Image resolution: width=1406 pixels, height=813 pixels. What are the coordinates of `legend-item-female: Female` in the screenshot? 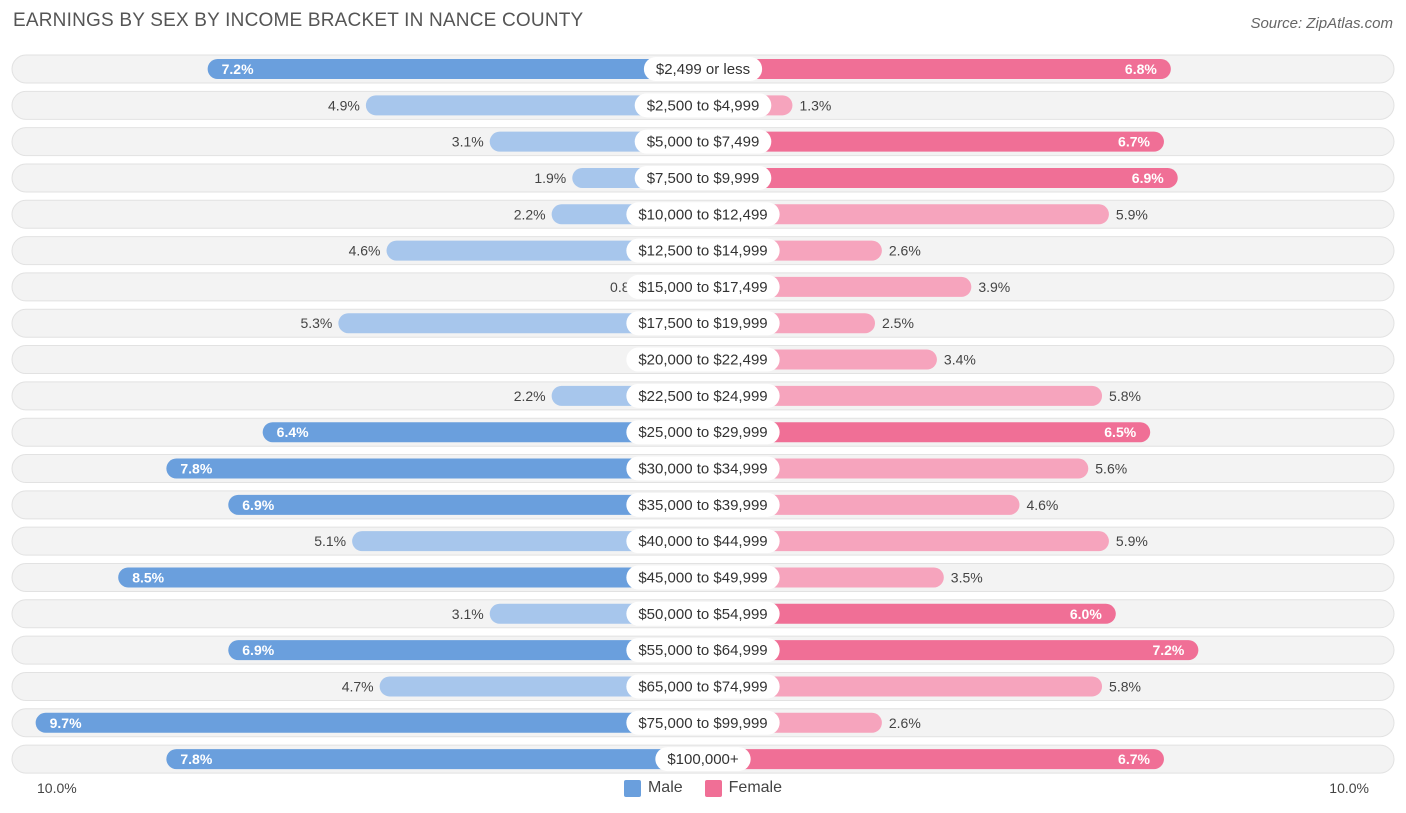 It's located at (743, 788).